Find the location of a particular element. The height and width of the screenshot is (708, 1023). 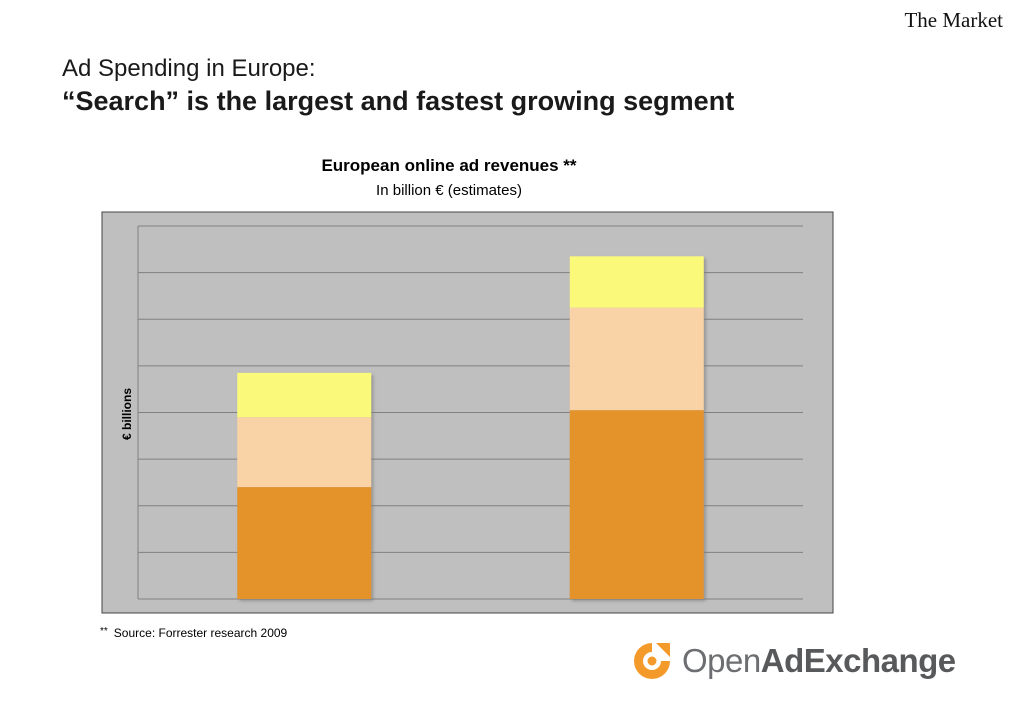

chart-title: European online ad revenues ** is located at coordinates (449, 165).